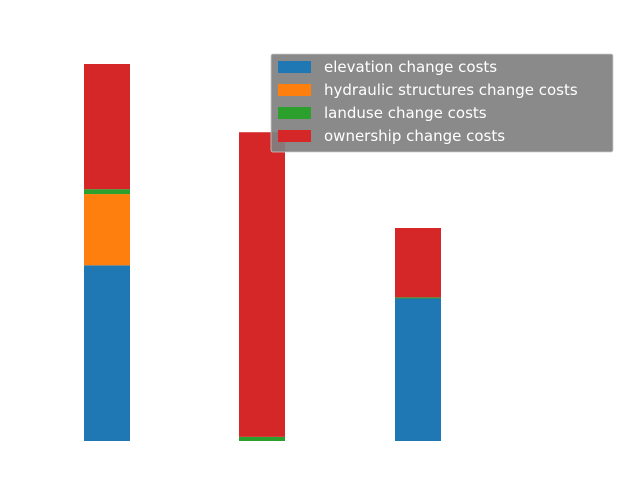 Image resolution: width=640 pixels, height=480 pixels. What do you see at coordinates (451, 90) in the screenshot?
I see `legend-label-2: hydraulic structures change costs` at bounding box center [451, 90].